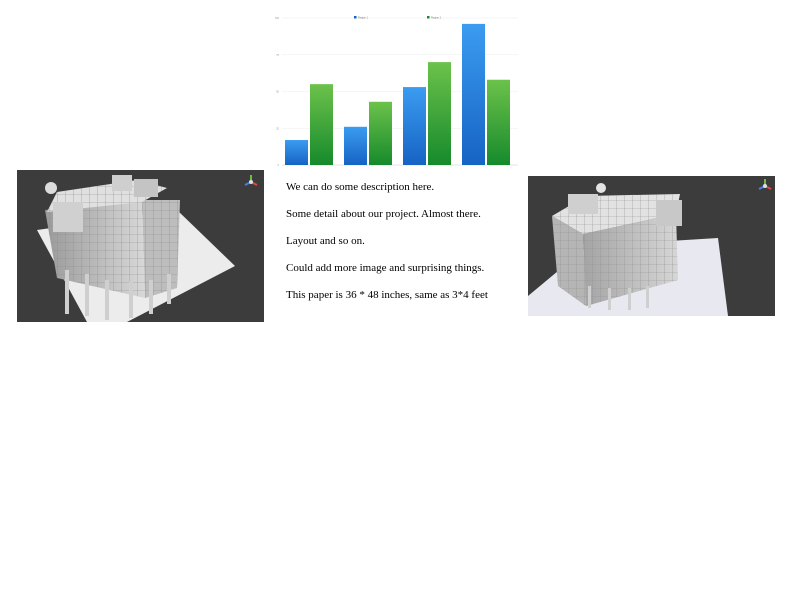  What do you see at coordinates (277, 128) in the screenshot?
I see `chart-y-tick-label: 25` at bounding box center [277, 128].